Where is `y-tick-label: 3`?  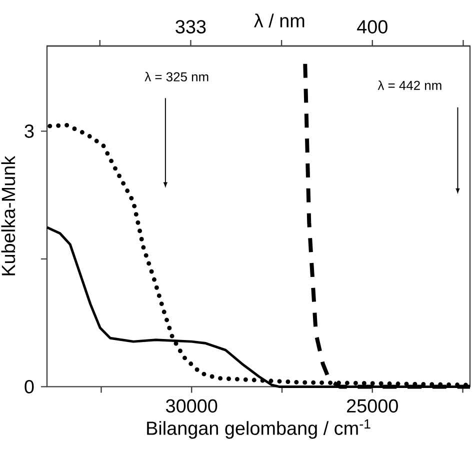
y-tick-label: 3 is located at coordinates (29, 131).